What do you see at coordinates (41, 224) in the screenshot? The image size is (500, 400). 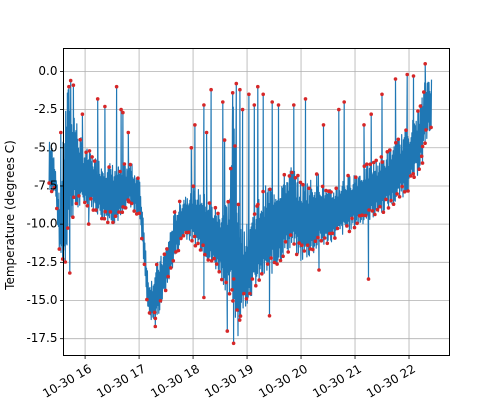 I see `y-tick-label: -10.0` at bounding box center [41, 224].